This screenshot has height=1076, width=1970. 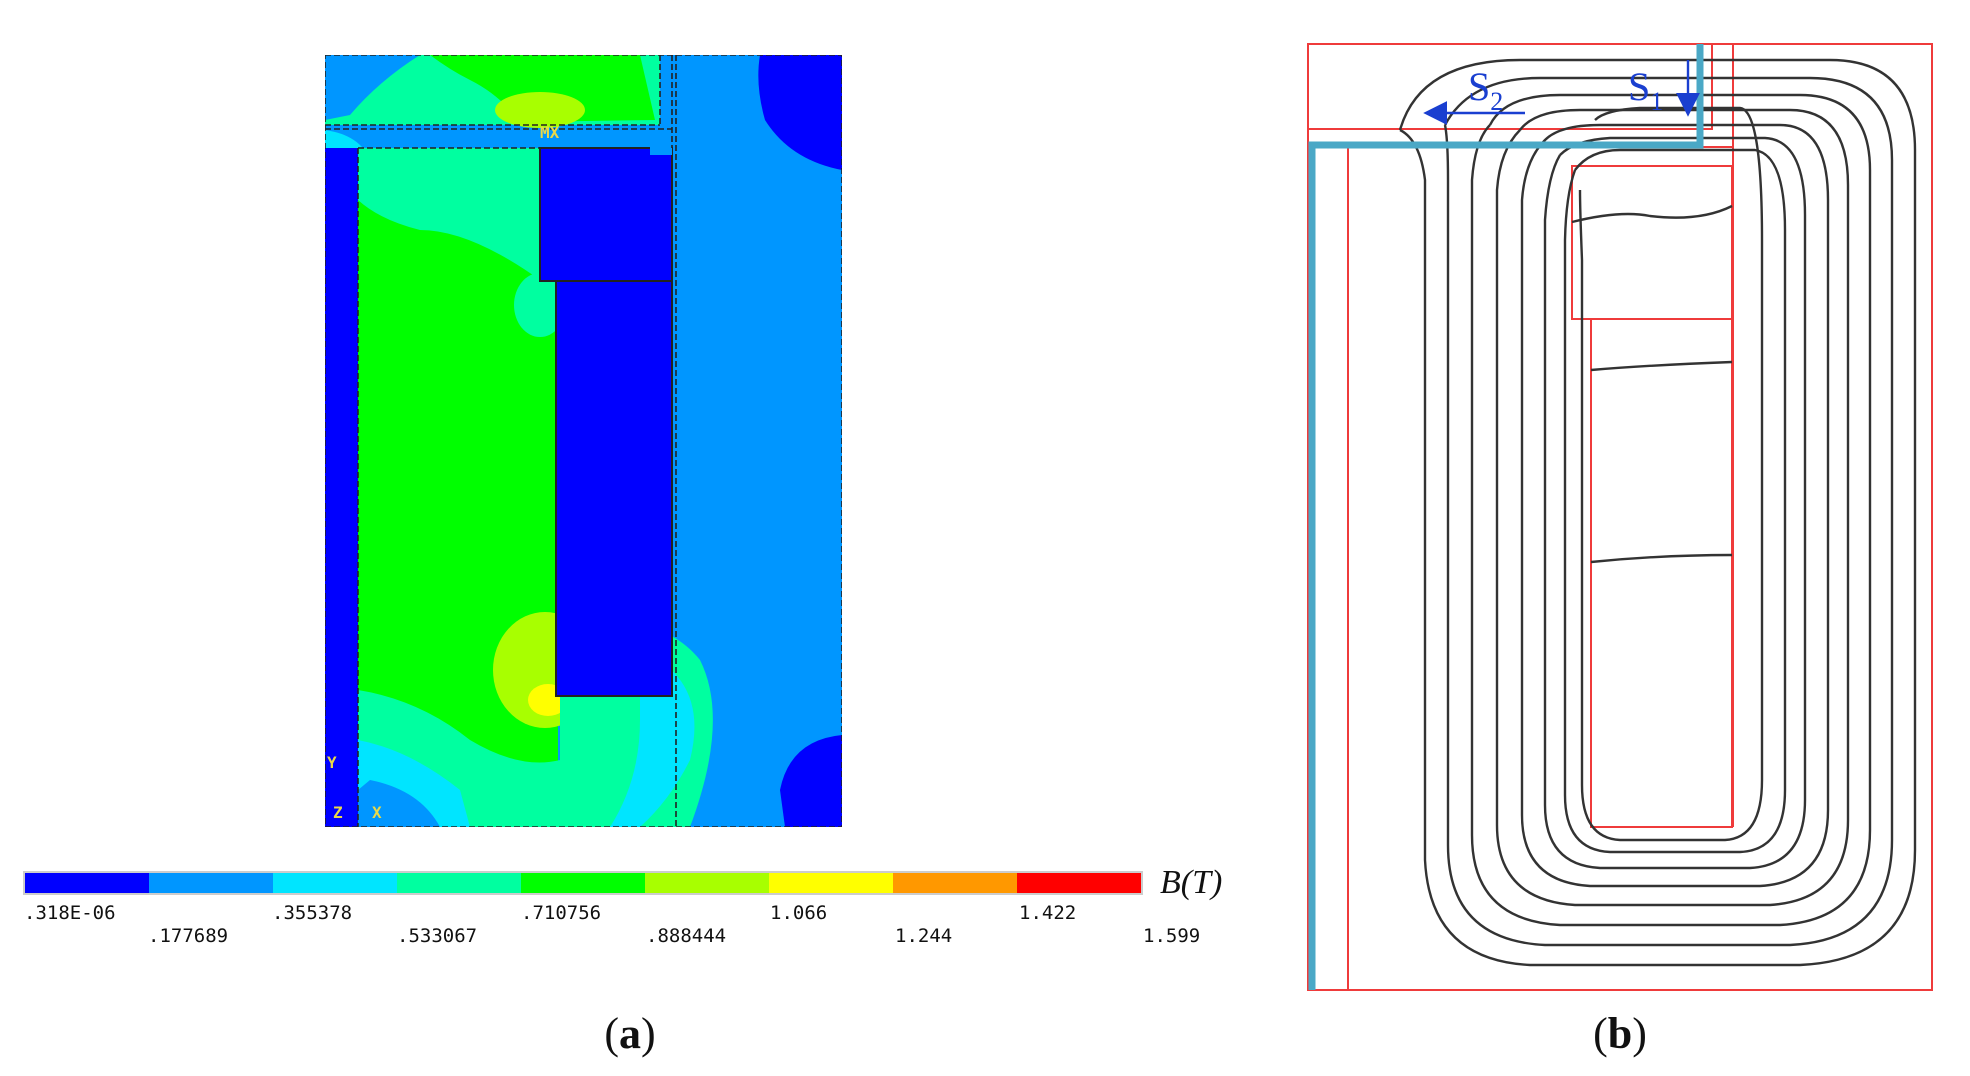 What do you see at coordinates (614, 488) in the screenshot?
I see `coil-main-block` at bounding box center [614, 488].